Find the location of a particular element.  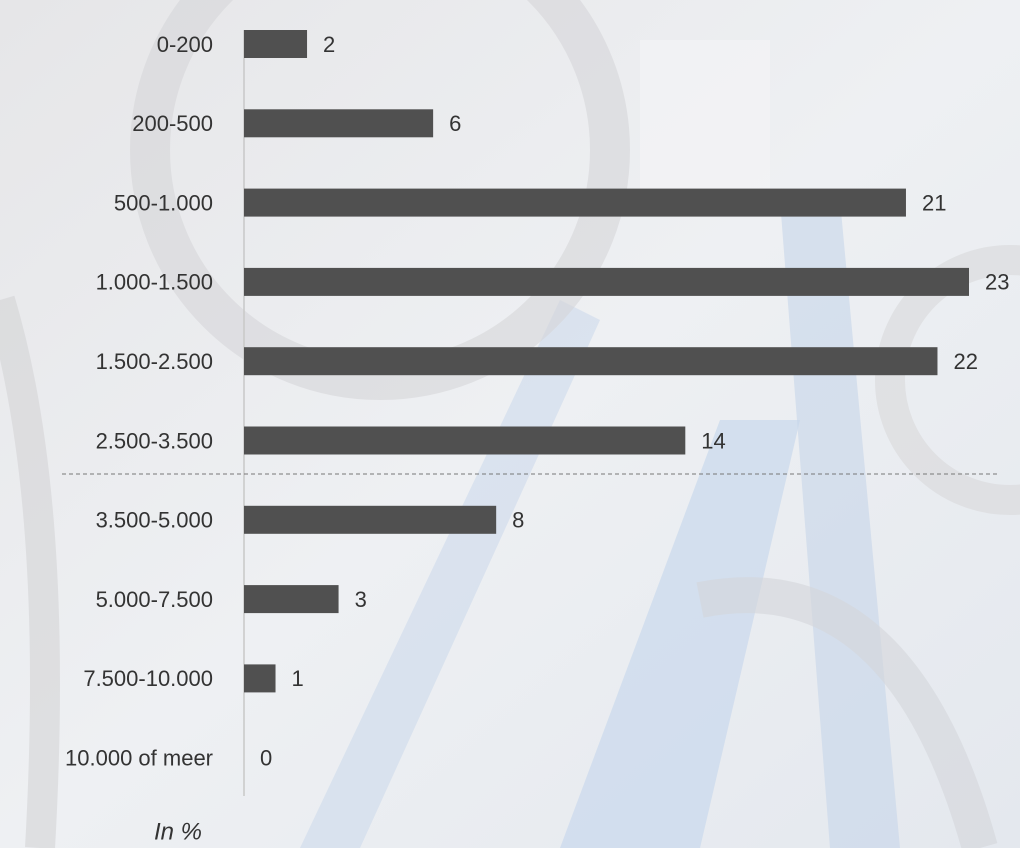

unit-note: In % is located at coordinates (178, 831).